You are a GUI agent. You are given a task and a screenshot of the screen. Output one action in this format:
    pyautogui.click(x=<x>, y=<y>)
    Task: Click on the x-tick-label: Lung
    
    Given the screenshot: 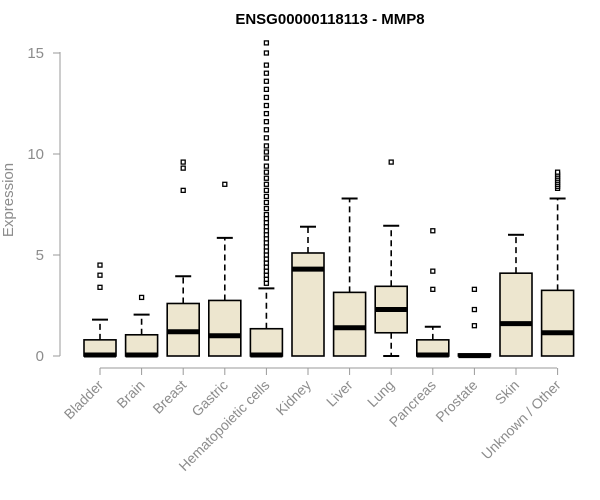 What is the action you would take?
    pyautogui.click(x=380, y=393)
    